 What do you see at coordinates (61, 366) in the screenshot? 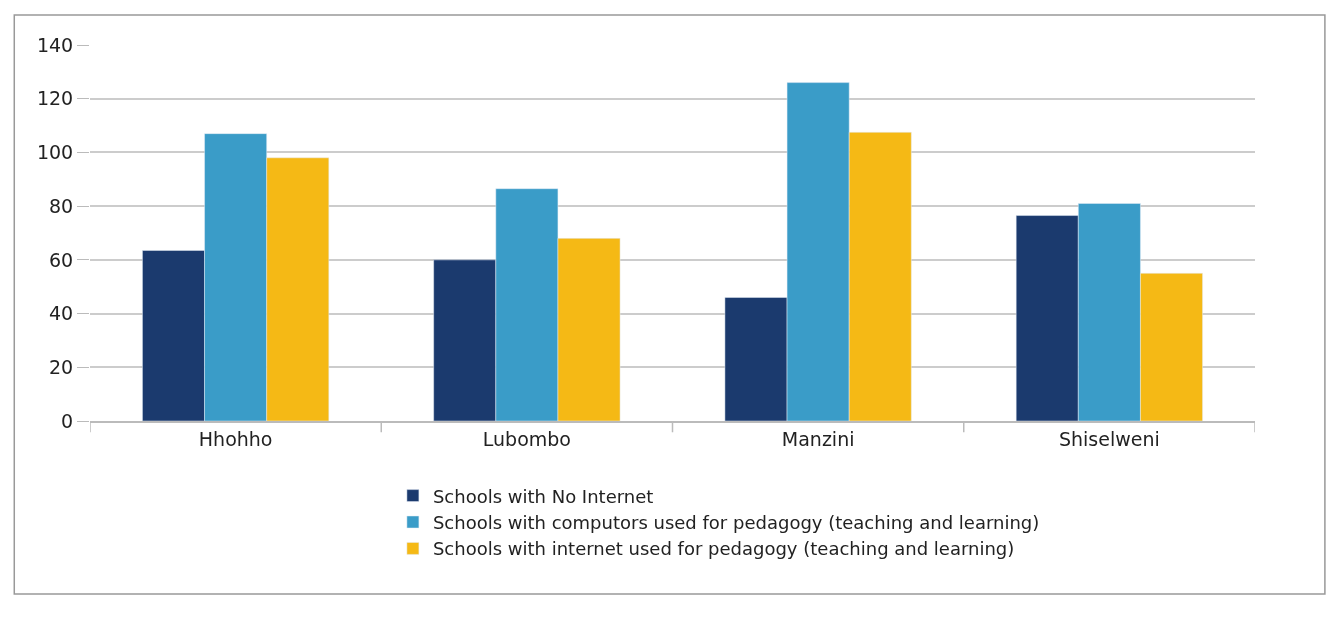
I see `y-tick-label: 20` at bounding box center [61, 366].